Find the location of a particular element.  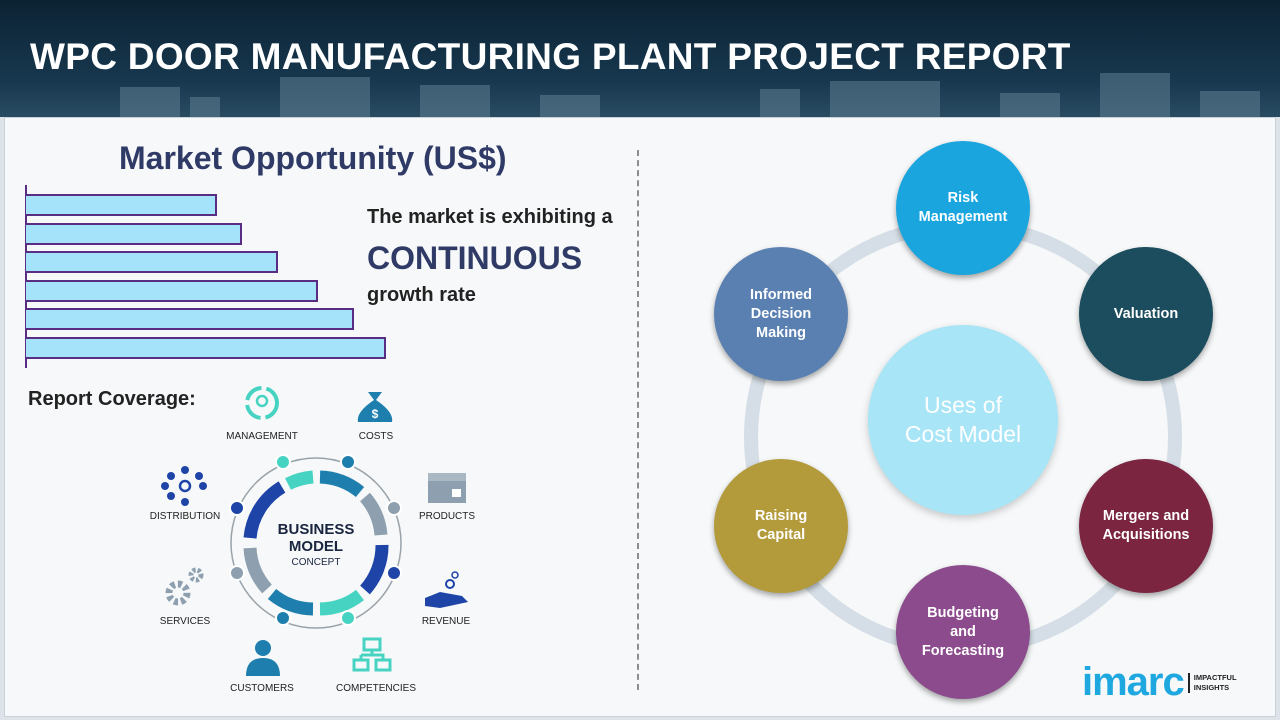

center-line2: MODEL is located at coordinates (316, 546).